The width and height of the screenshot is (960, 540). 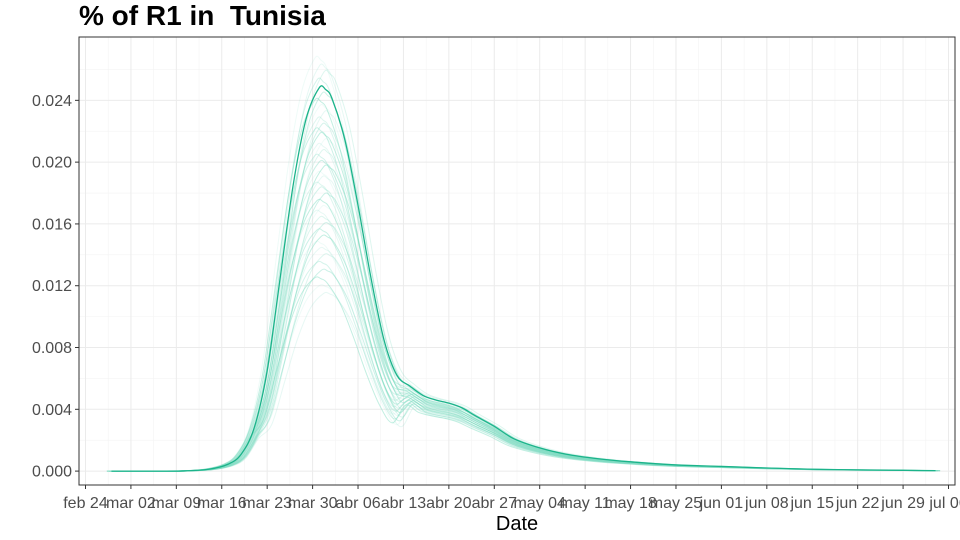 What do you see at coordinates (584, 503) in the screenshot?
I see `x-tick-label: may 11` at bounding box center [584, 503].